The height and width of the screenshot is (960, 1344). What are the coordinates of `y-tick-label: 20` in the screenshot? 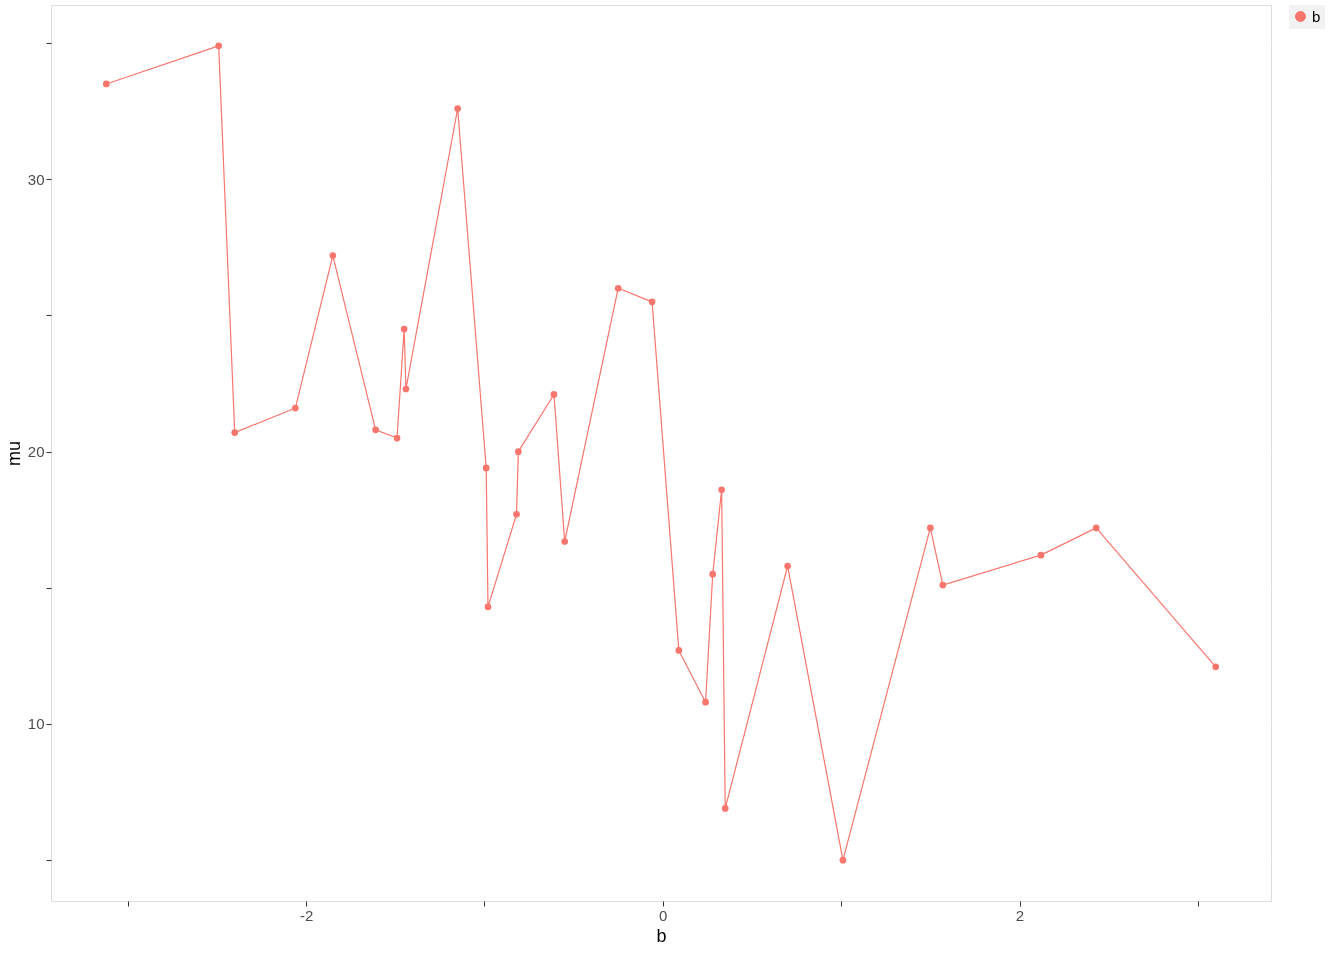 It's located at (36, 452).